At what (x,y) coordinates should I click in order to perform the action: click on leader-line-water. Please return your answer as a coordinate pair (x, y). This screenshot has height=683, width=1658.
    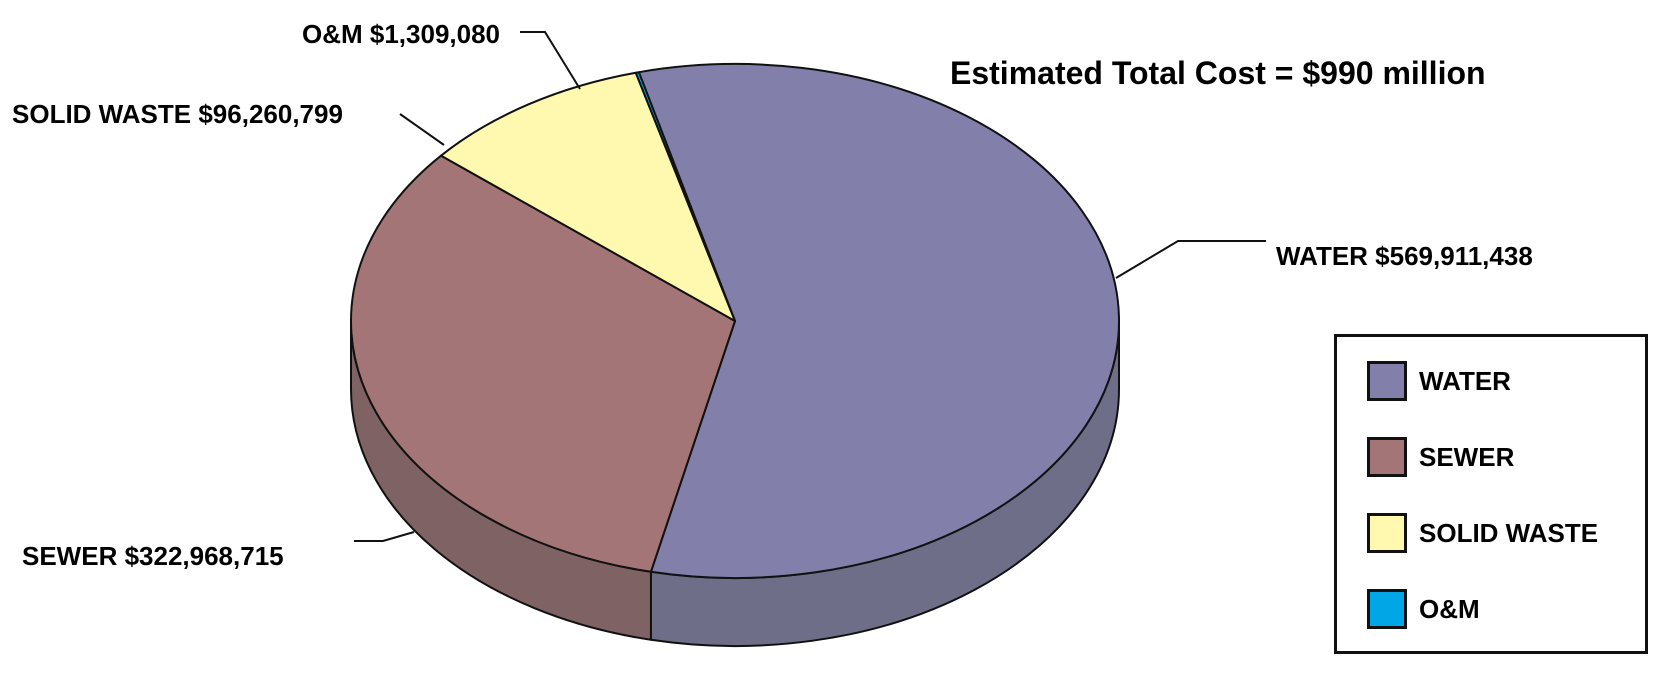
    Looking at the image, I should click on (1190, 259).